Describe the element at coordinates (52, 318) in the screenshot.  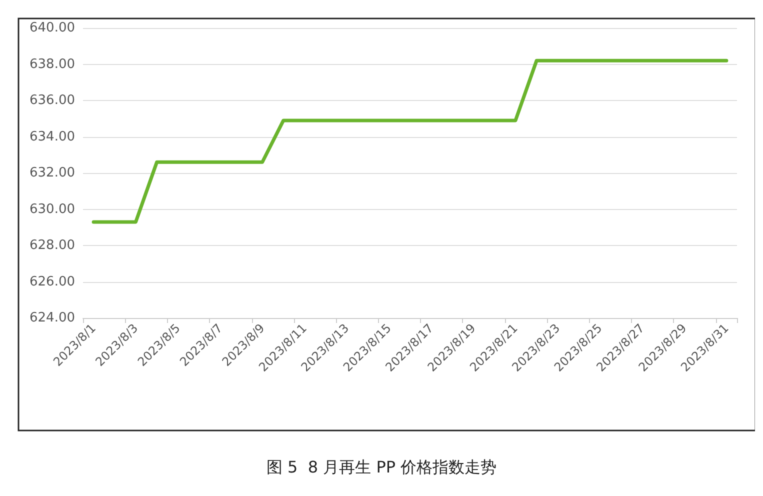
I see `y-tick-label: 624.00` at that location.